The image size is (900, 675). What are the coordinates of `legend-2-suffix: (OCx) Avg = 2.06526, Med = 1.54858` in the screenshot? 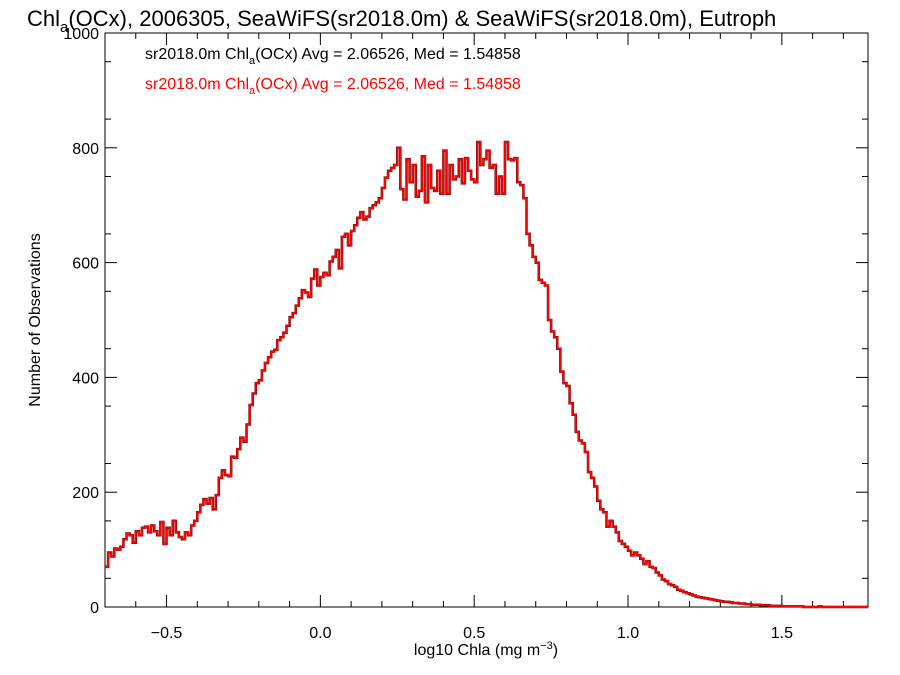 It's located at (388, 84).